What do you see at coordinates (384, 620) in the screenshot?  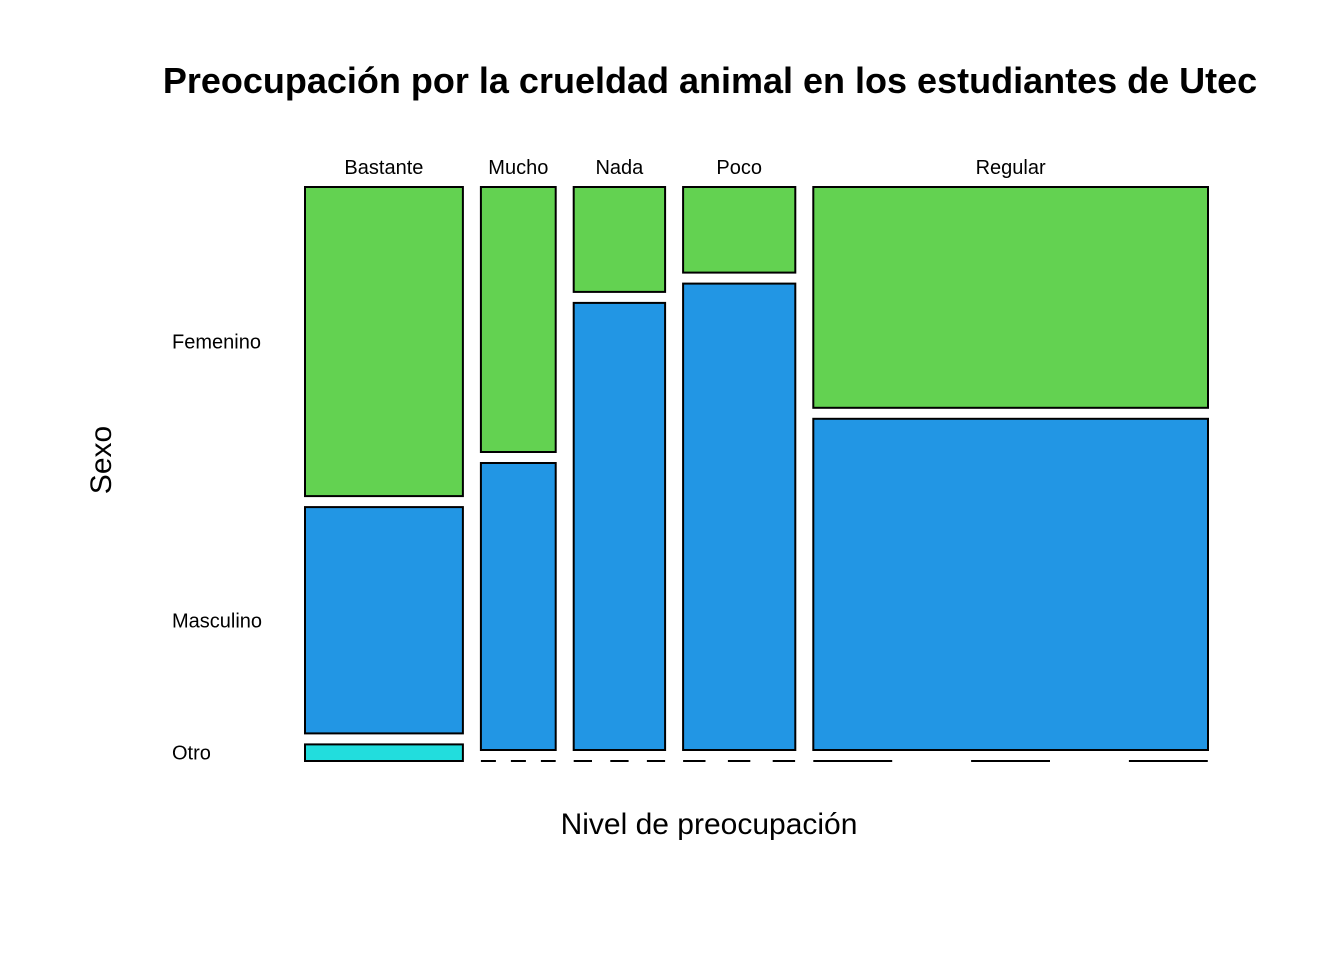 I see `tile-bastante-masculino` at bounding box center [384, 620].